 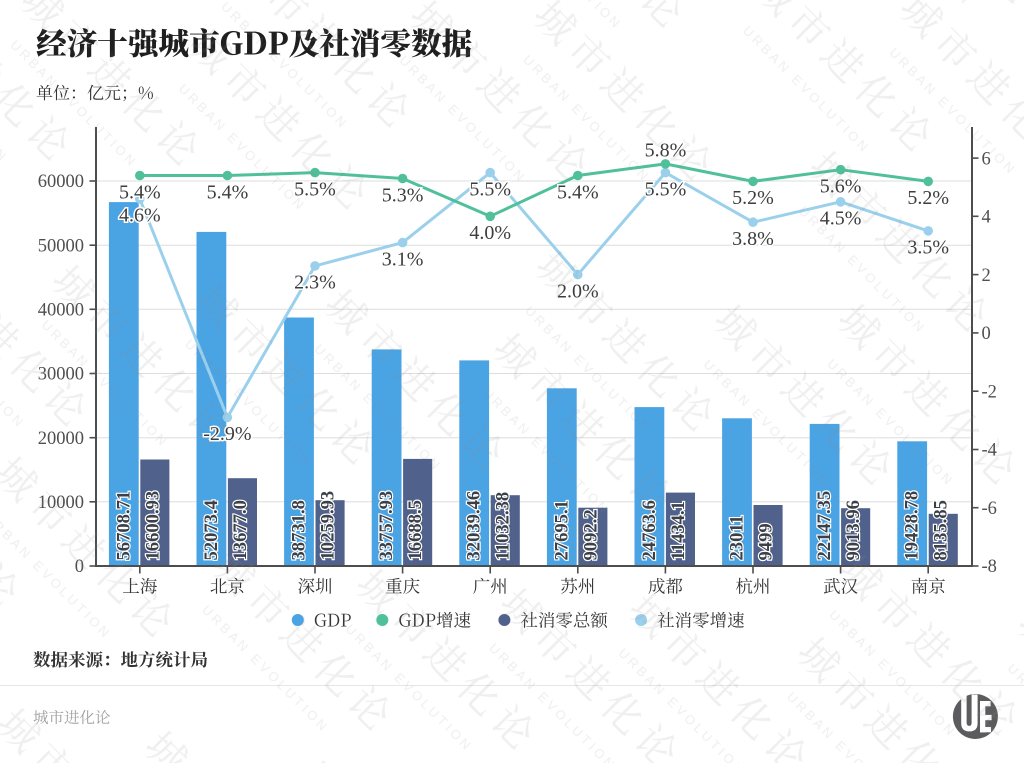 I want to click on svg-text: 4.6%, so click(x=140, y=216).